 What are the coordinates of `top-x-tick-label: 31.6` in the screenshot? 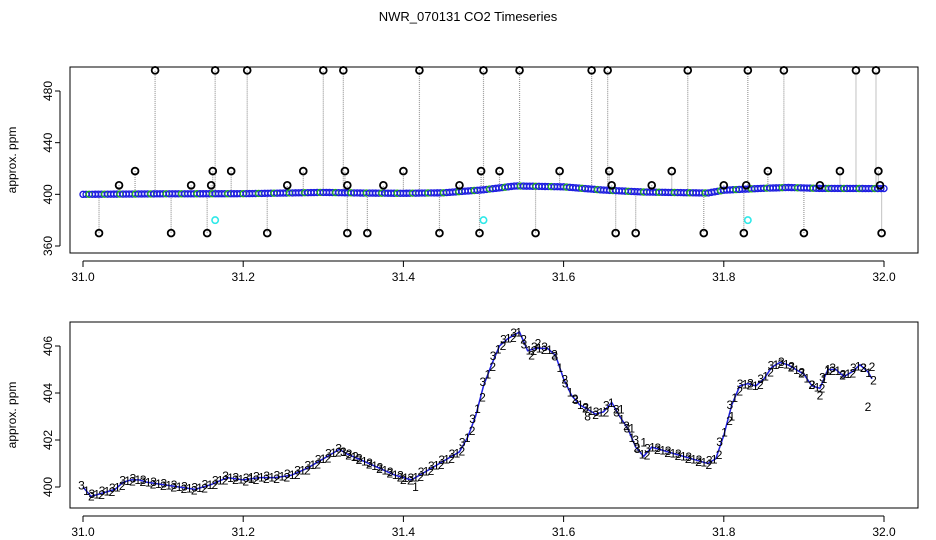 It's located at (564, 277).